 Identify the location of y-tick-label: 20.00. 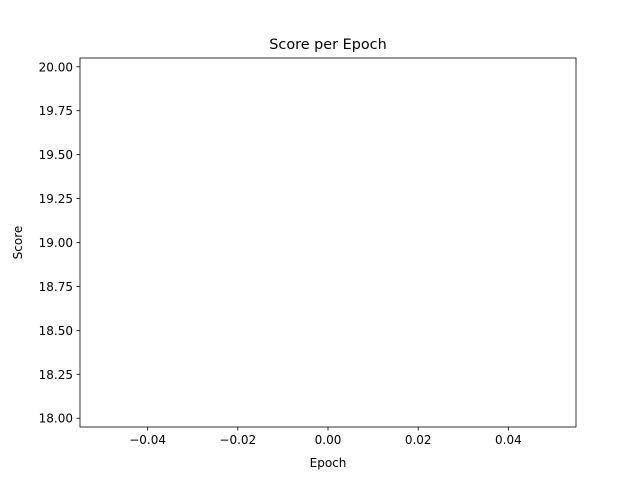
(56, 67).